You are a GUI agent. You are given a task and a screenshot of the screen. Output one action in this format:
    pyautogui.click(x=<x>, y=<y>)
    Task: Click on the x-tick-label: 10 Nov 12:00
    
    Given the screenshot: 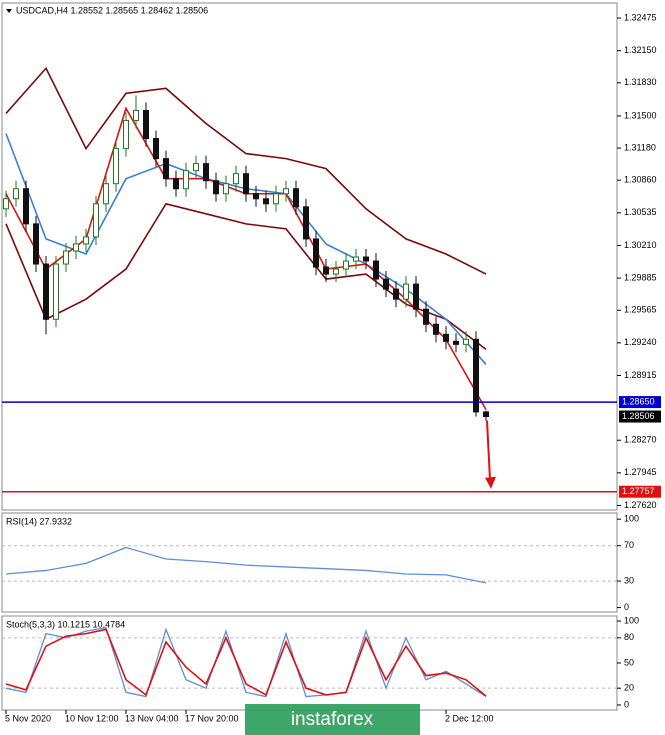 What is the action you would take?
    pyautogui.click(x=92, y=718)
    